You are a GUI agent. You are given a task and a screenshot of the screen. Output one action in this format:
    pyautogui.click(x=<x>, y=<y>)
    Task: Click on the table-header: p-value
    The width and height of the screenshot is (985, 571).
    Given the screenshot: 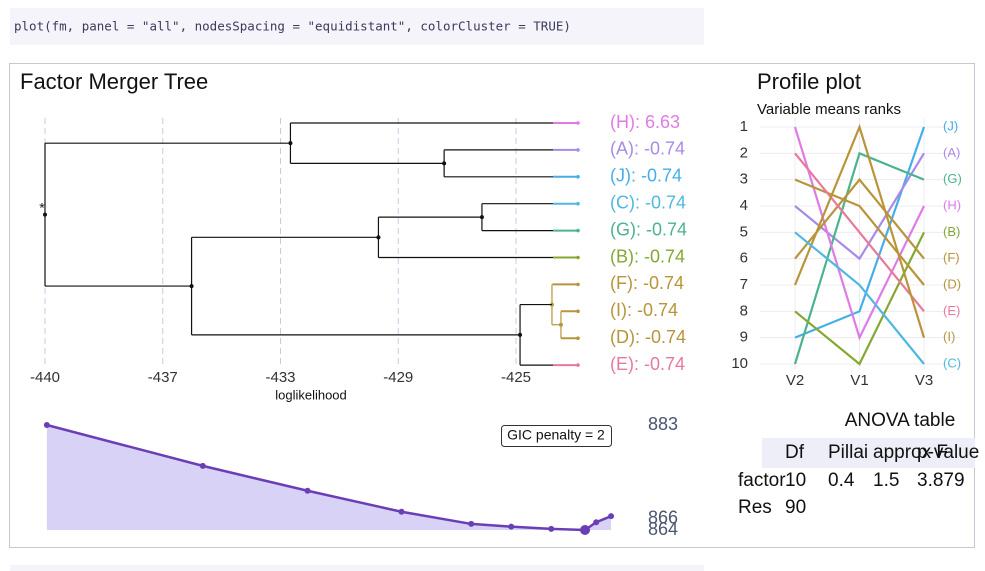 What is the action you would take?
    pyautogui.click(x=948, y=452)
    